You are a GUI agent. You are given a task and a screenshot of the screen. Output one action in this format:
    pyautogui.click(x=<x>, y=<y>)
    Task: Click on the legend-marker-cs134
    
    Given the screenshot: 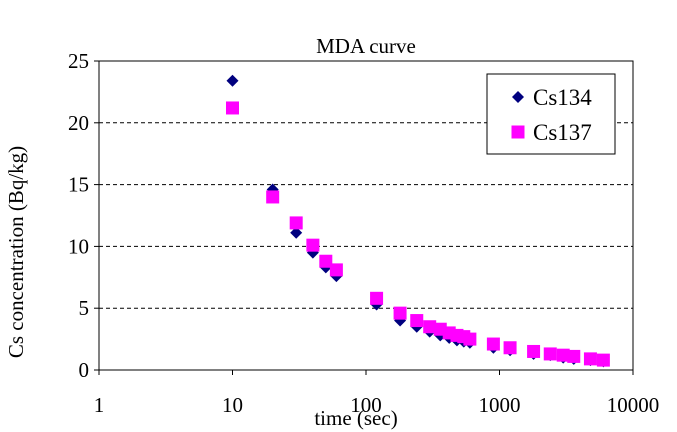 What is the action you would take?
    pyautogui.click(x=518, y=97)
    